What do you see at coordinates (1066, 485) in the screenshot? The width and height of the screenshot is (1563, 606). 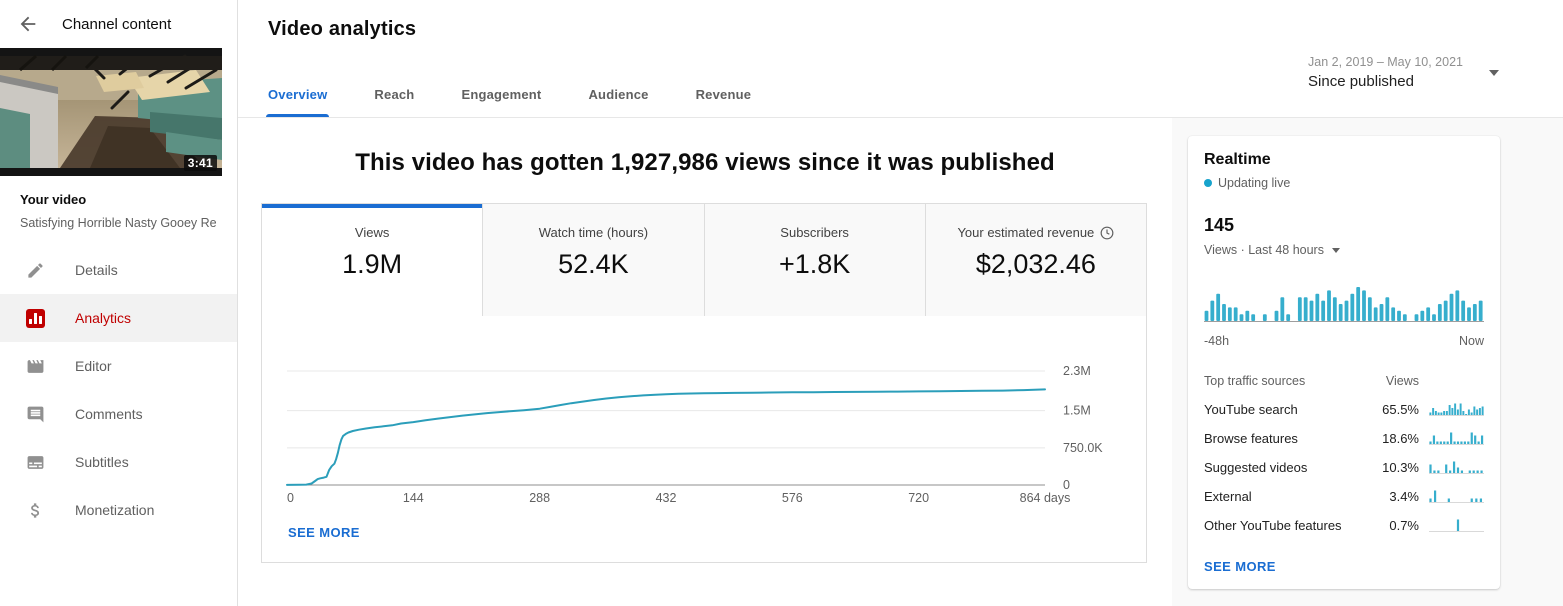 I see `svg-text: 0` at bounding box center [1066, 485].